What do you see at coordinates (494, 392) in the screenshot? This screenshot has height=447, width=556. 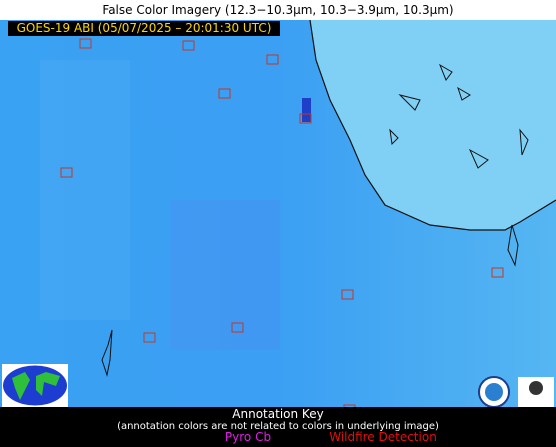 I see `noaa-logo-center` at bounding box center [494, 392].